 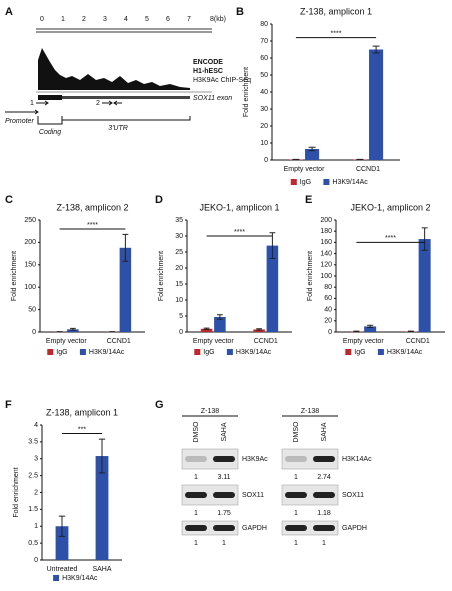 What do you see at coordinates (147, 19) in the screenshot?
I see `scale-tick-label: 5` at bounding box center [147, 19].